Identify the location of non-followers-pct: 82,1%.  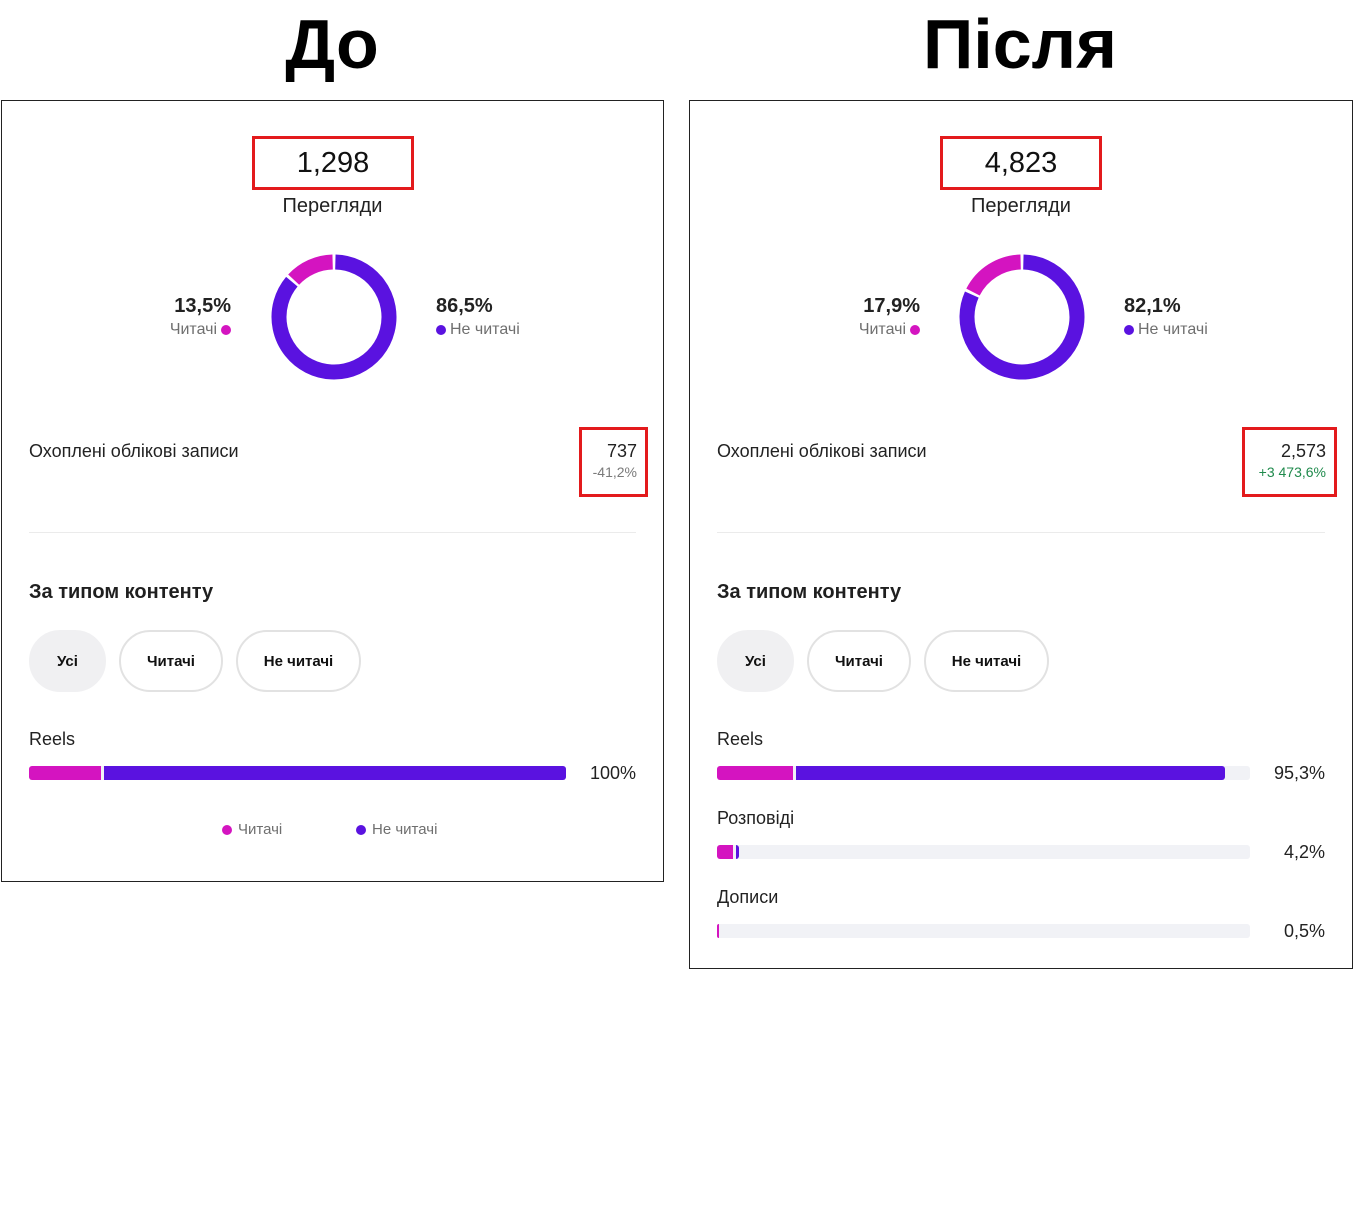
(1152, 306).